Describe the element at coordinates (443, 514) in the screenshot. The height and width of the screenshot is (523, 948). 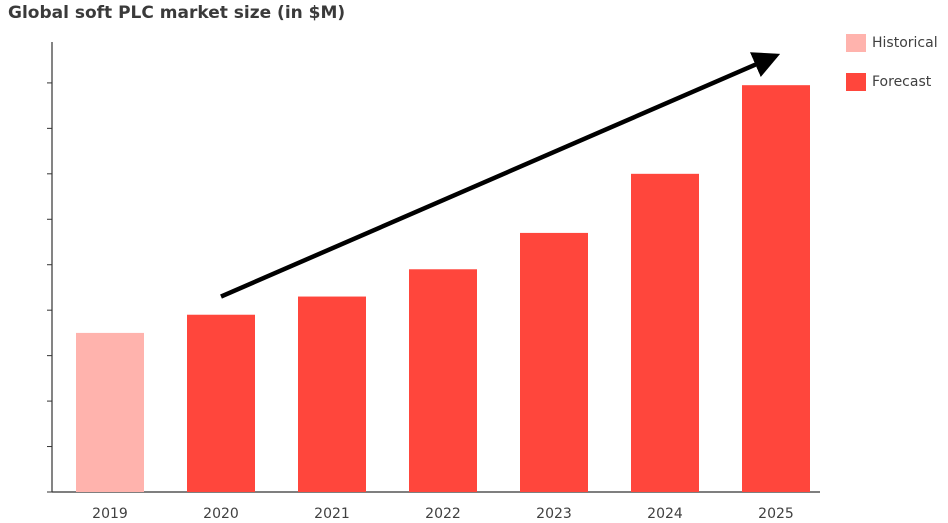
I see `x-tick-label: 2022` at that location.